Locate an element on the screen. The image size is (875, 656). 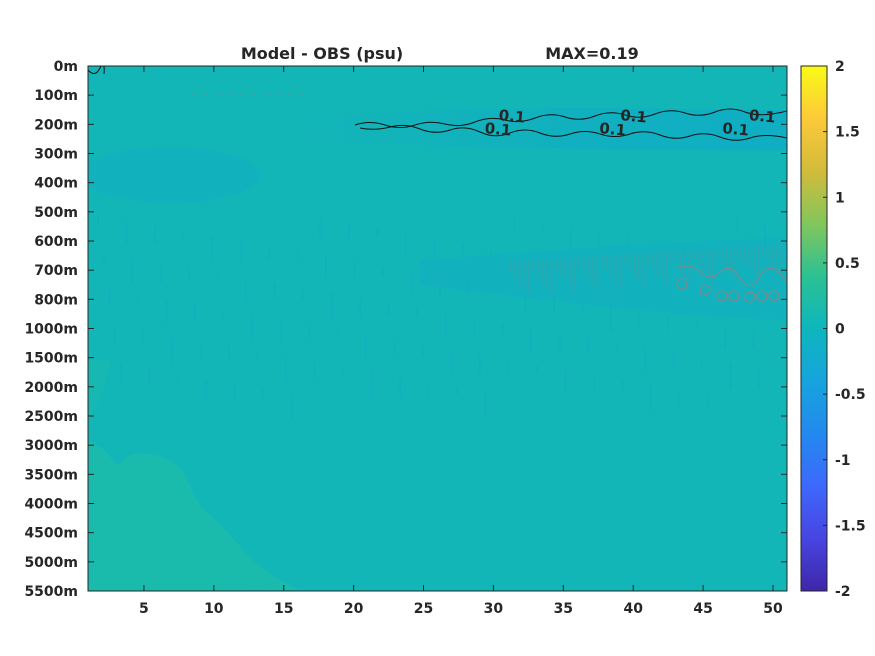
y-tick-label: 2500m is located at coordinates (51, 417).